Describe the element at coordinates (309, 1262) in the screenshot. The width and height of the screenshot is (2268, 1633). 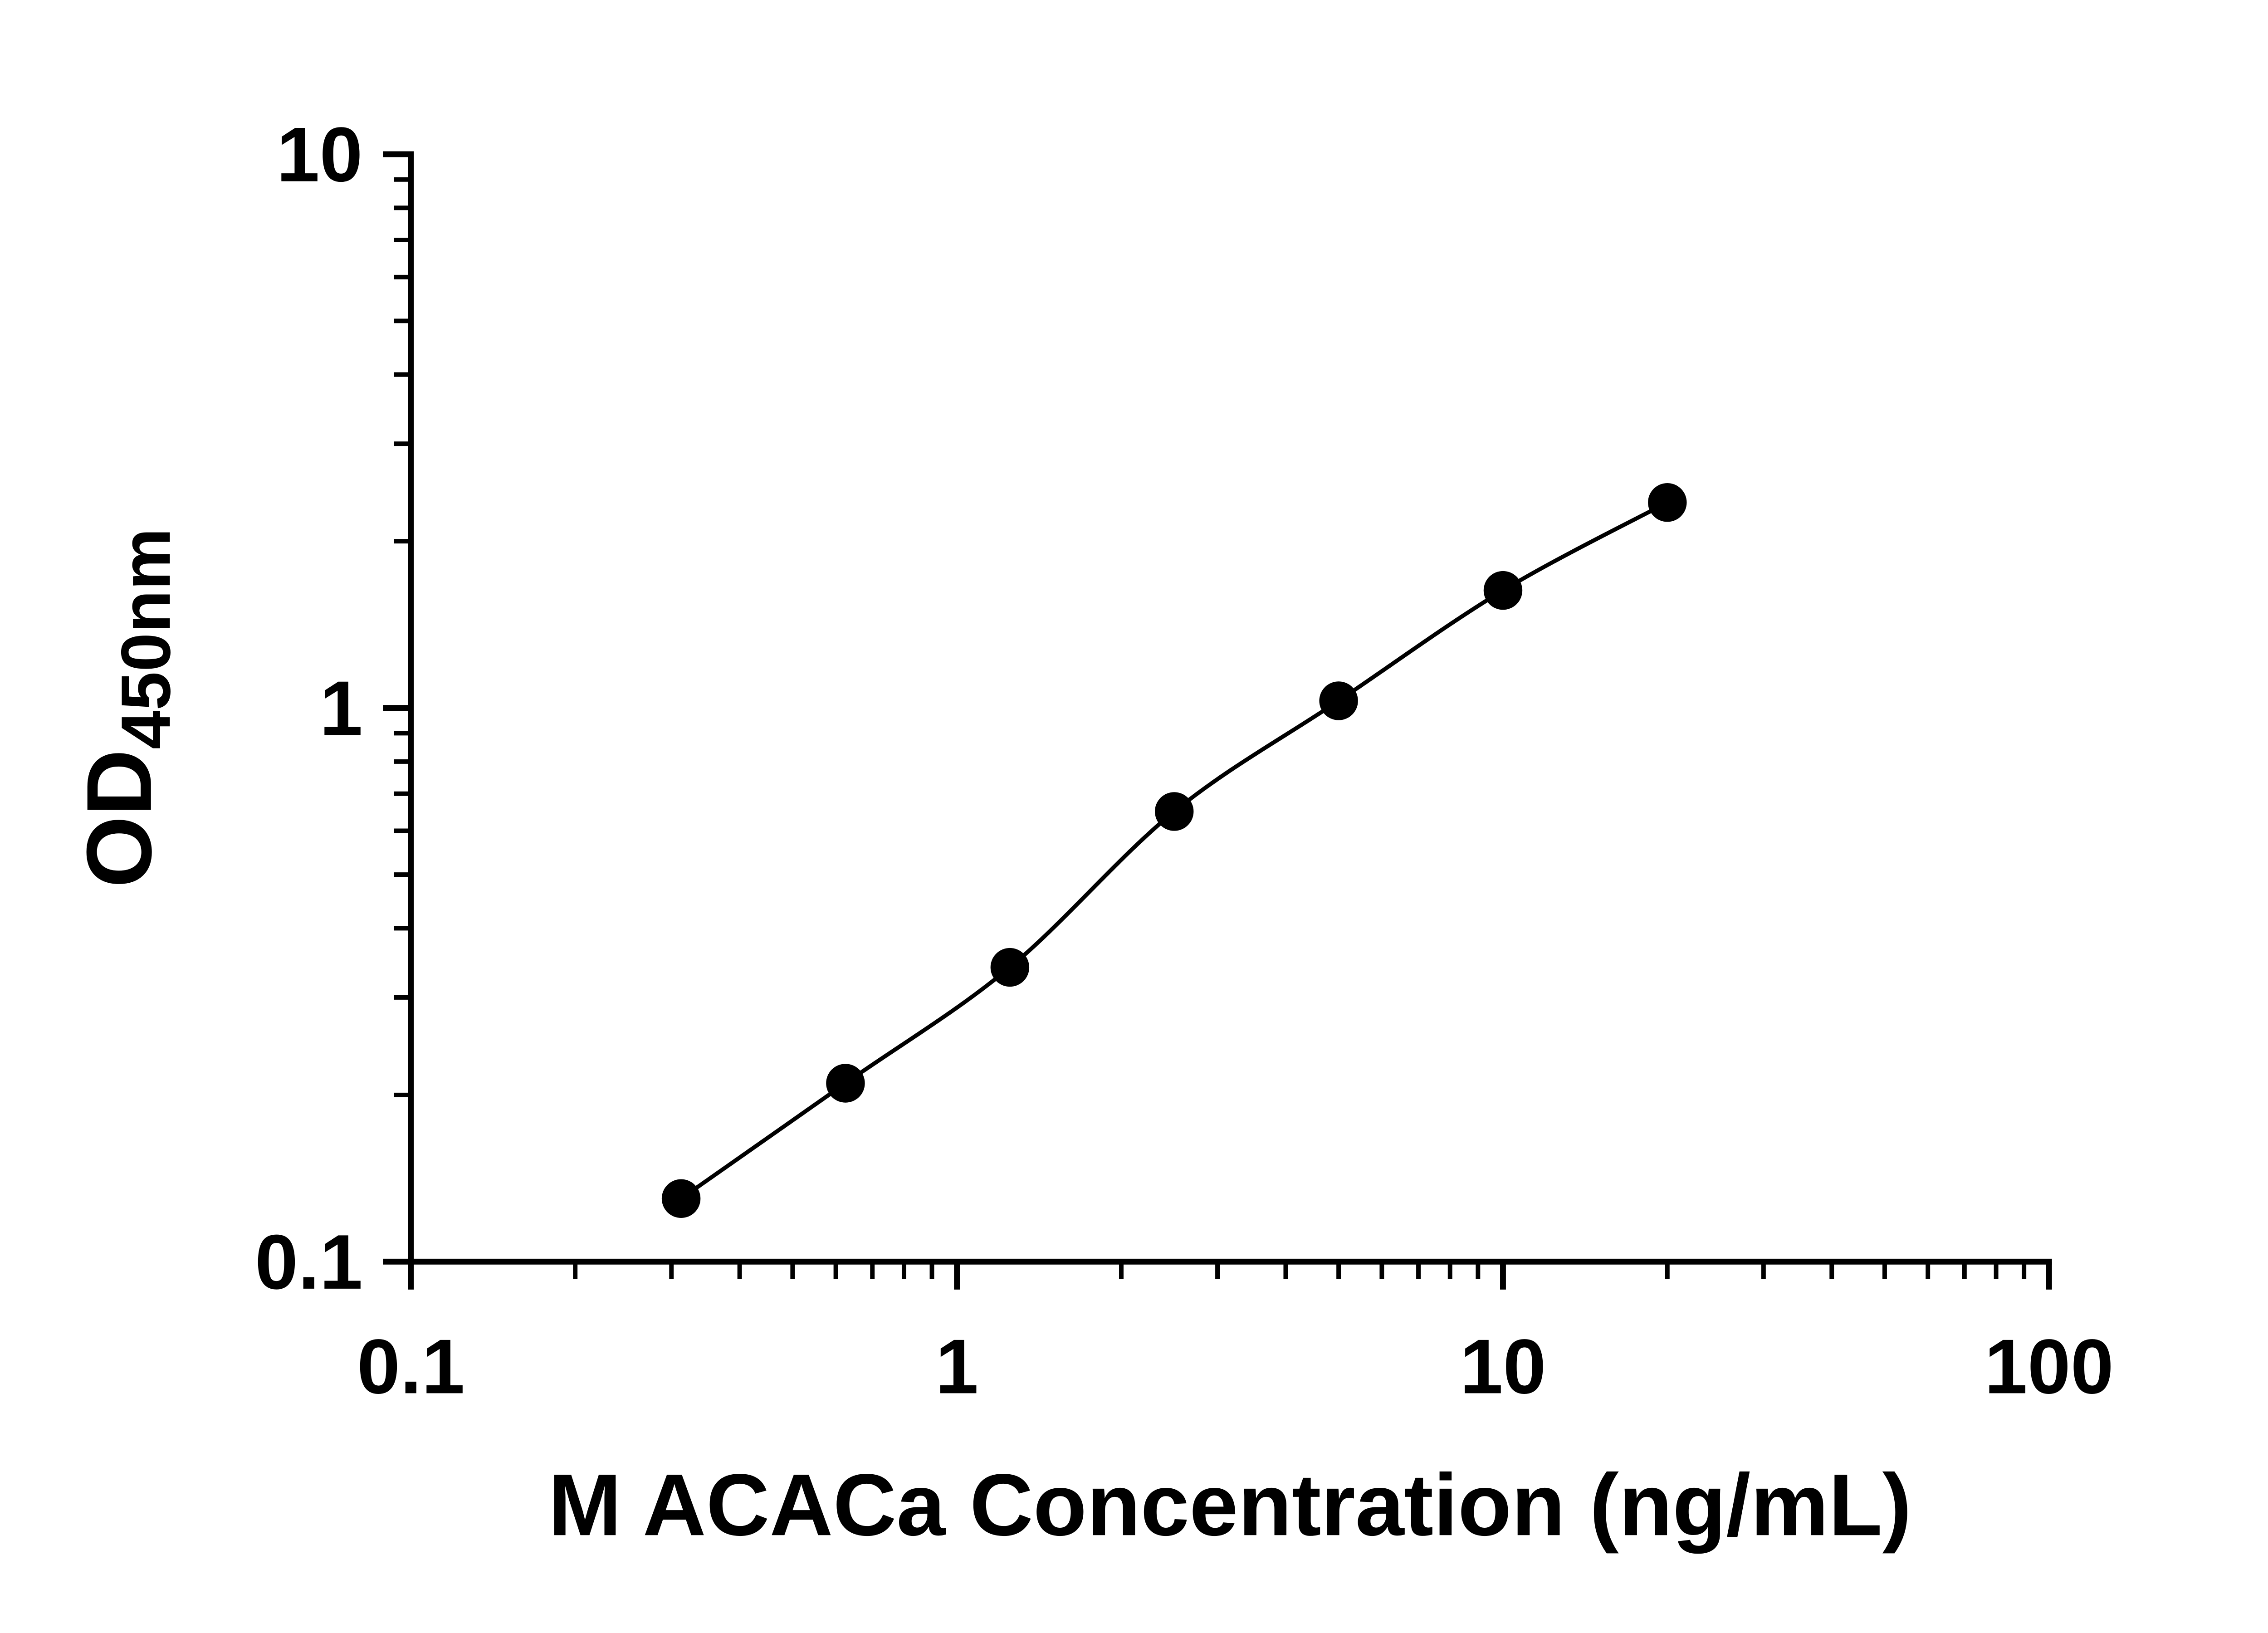
I see `y-tick-label: 0.1` at that location.